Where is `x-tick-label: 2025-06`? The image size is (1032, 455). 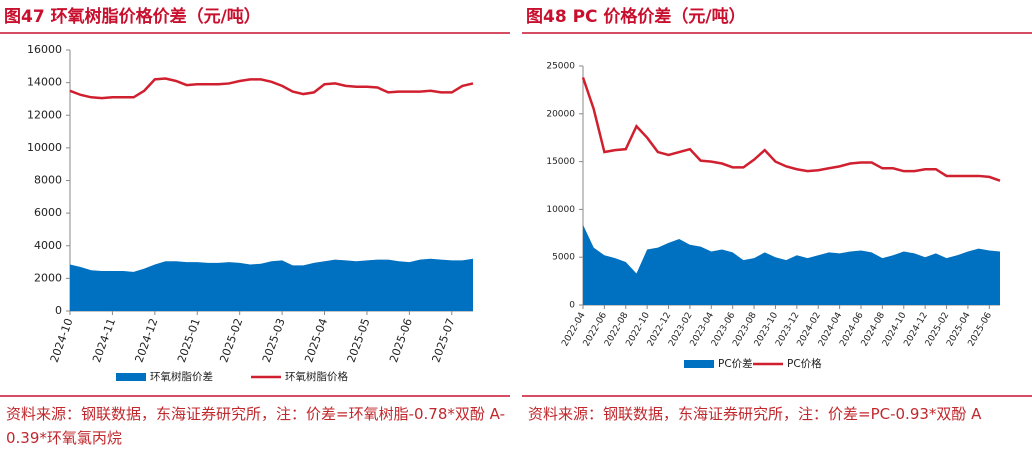
x-tick-label: 2025-06 is located at coordinates (401, 341).